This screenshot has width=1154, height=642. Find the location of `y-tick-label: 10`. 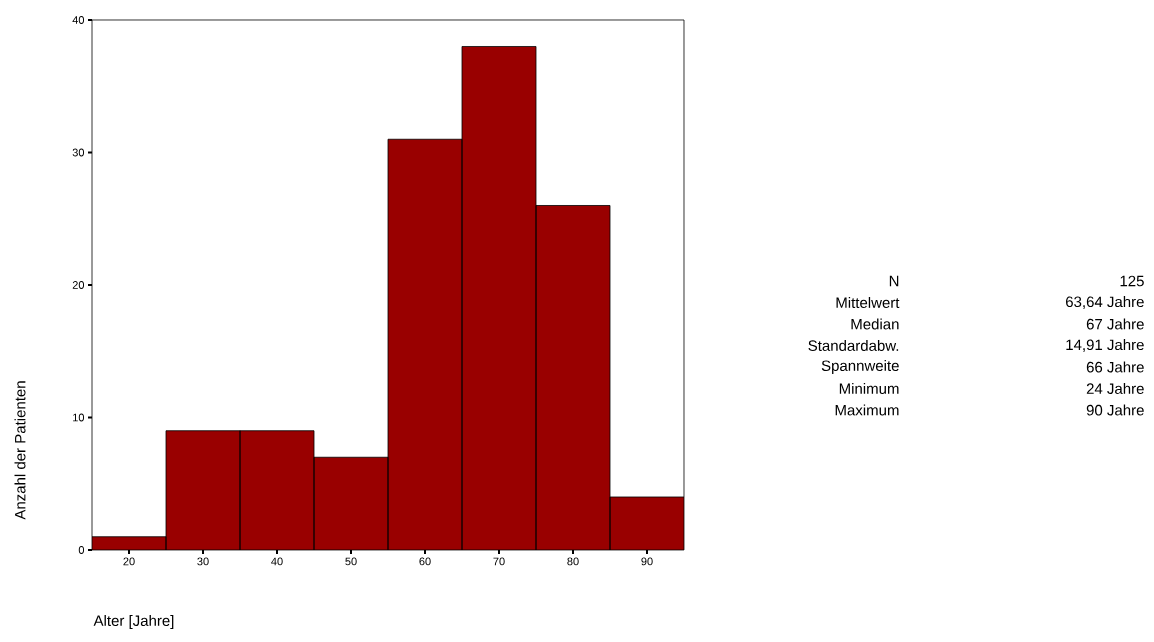

y-tick-label: 10 is located at coordinates (79, 417).